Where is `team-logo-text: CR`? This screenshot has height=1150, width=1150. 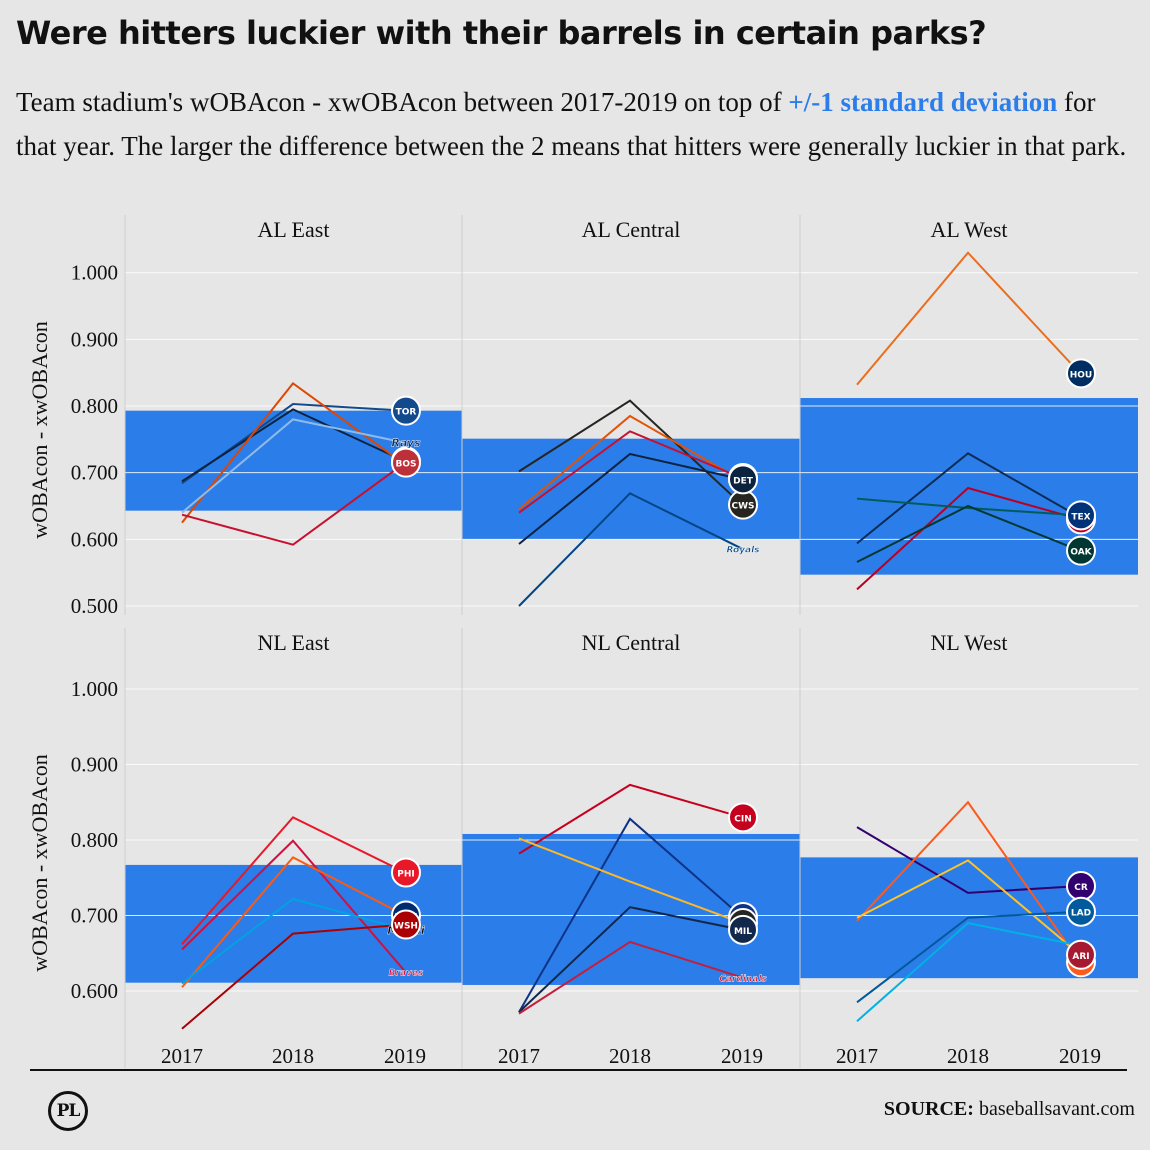
team-logo-text: CR is located at coordinates (1081, 888).